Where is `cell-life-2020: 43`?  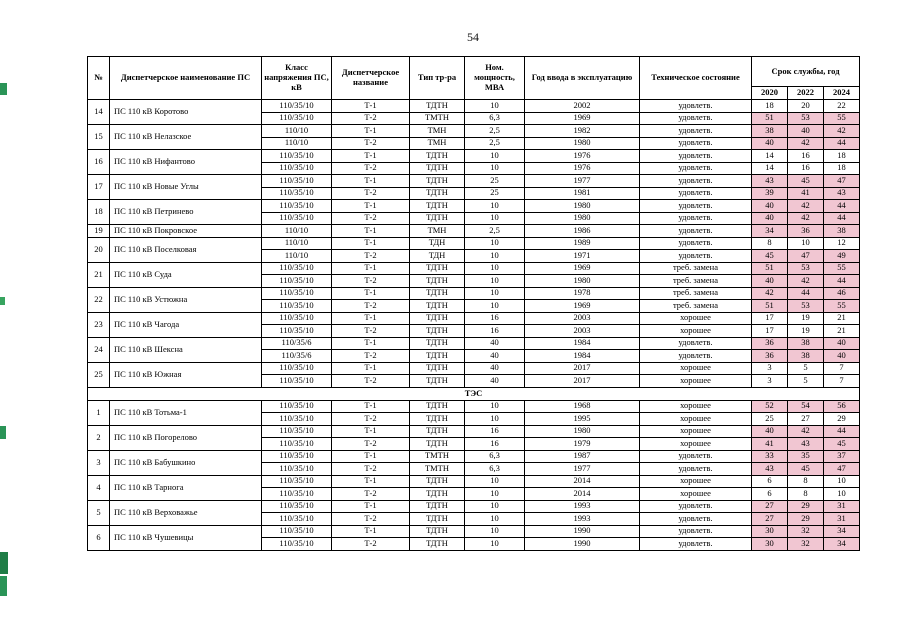
cell-life-2020: 43 is located at coordinates (769, 181).